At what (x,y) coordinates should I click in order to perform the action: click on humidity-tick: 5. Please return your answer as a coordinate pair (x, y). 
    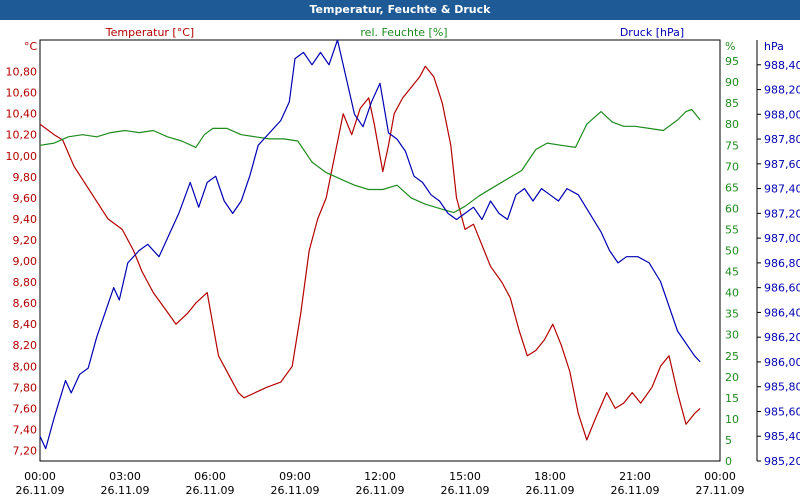
    Looking at the image, I should click on (728, 440).